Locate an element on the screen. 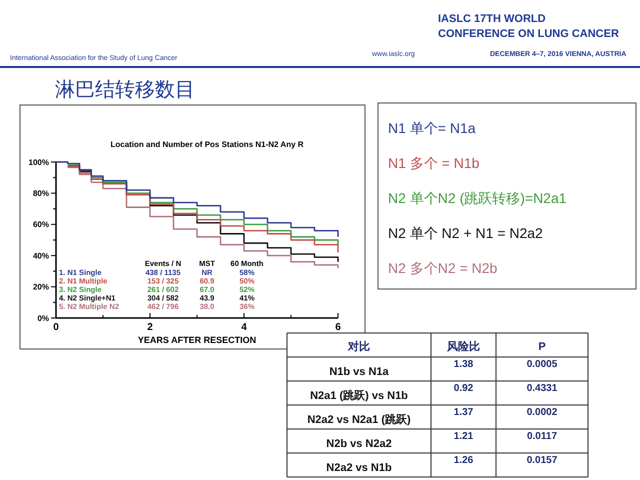  x-axis-title: YEARS AFTER RESECTION is located at coordinates (197, 340).